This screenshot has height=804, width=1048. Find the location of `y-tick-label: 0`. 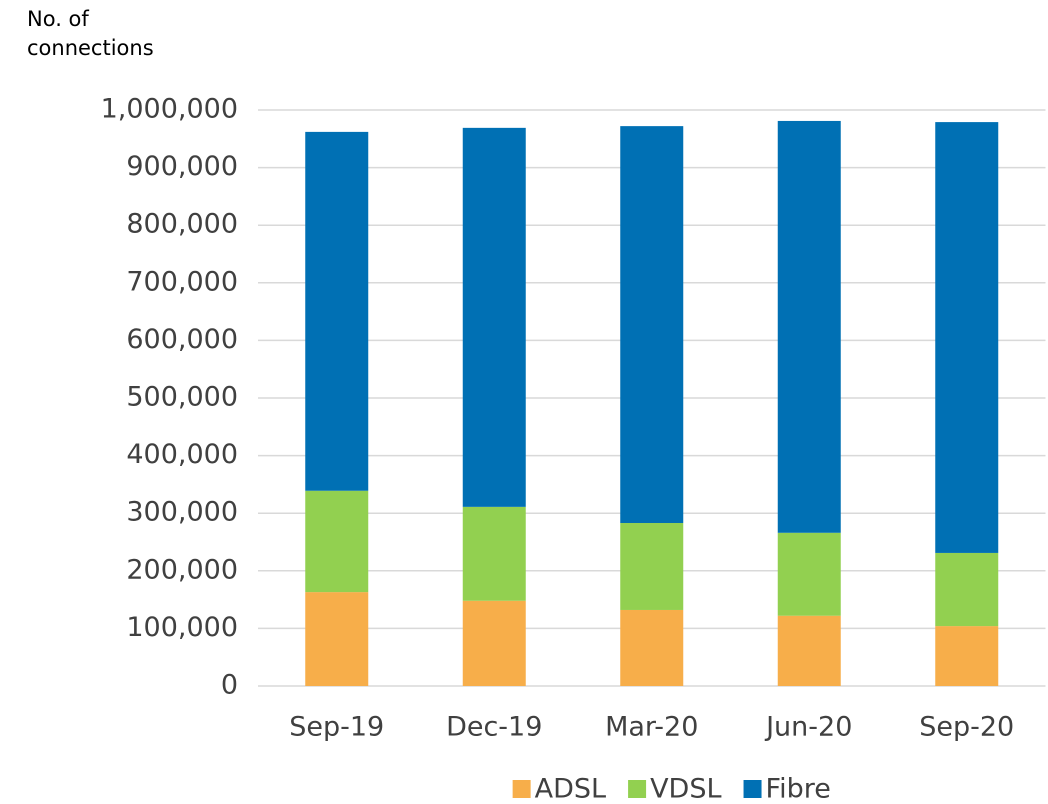

y-tick-label: 0 is located at coordinates (229, 685).